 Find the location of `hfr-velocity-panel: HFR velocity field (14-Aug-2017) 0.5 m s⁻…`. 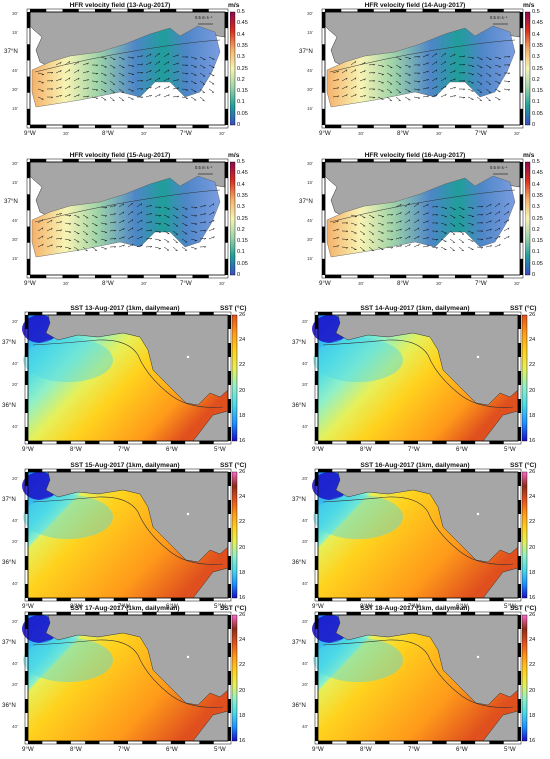

hfr-velocity-panel: HFR velocity field (14-Aug-2017) 0.5 m s⁻… is located at coordinates (420, 69).